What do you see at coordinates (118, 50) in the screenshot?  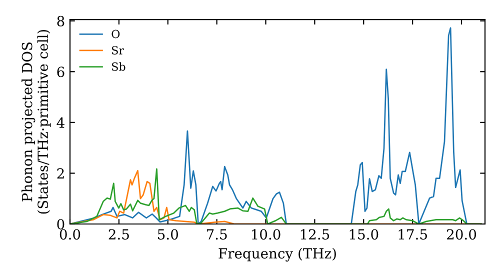 I see `legend-label: Sr` at bounding box center [118, 50].